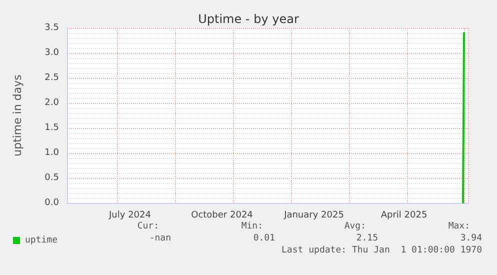 The height and width of the screenshot is (275, 497). Describe the element at coordinates (52, 153) in the screenshot. I see `y-tick-label: 1.0` at that location.